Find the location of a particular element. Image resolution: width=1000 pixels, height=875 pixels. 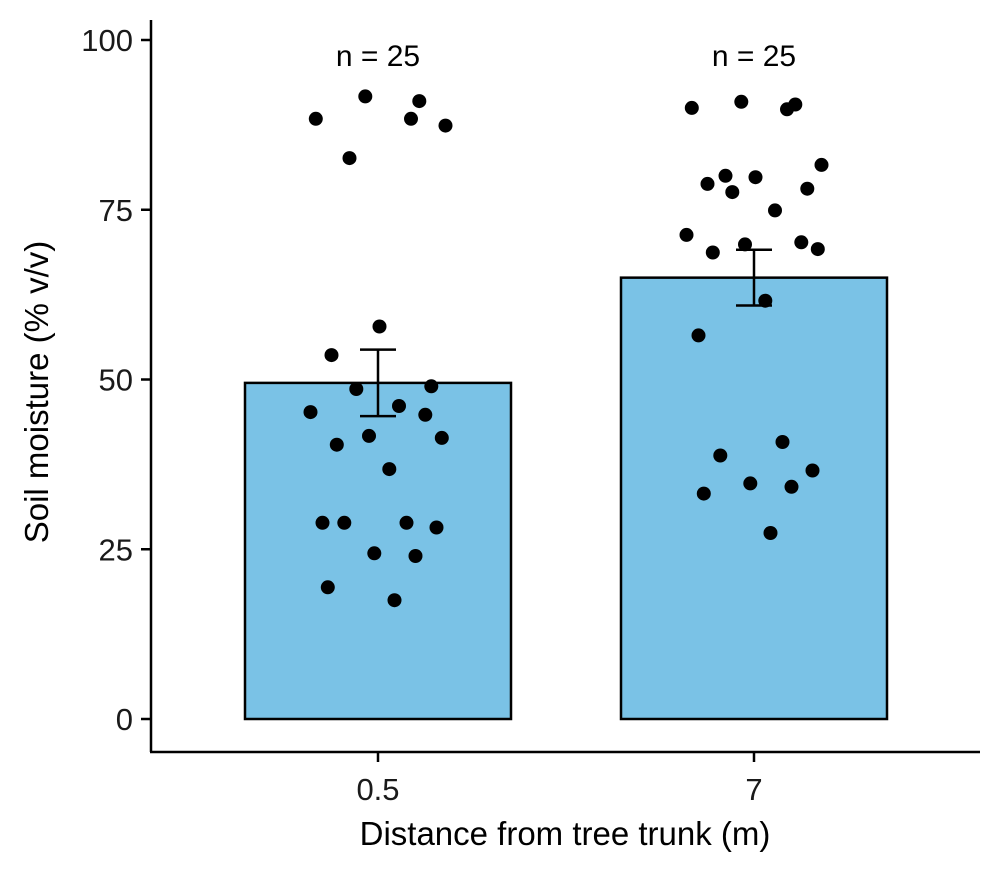

y-tick-label: 25 is located at coordinates (116, 549).